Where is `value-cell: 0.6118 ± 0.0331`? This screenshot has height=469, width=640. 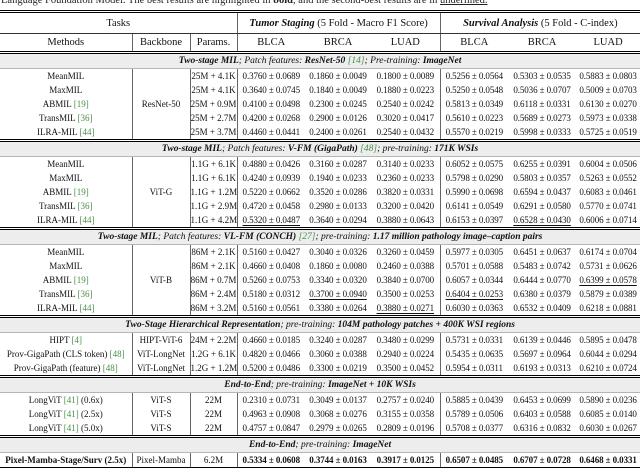 value-cell: 0.6118 ± 0.0331 is located at coordinates (542, 104).